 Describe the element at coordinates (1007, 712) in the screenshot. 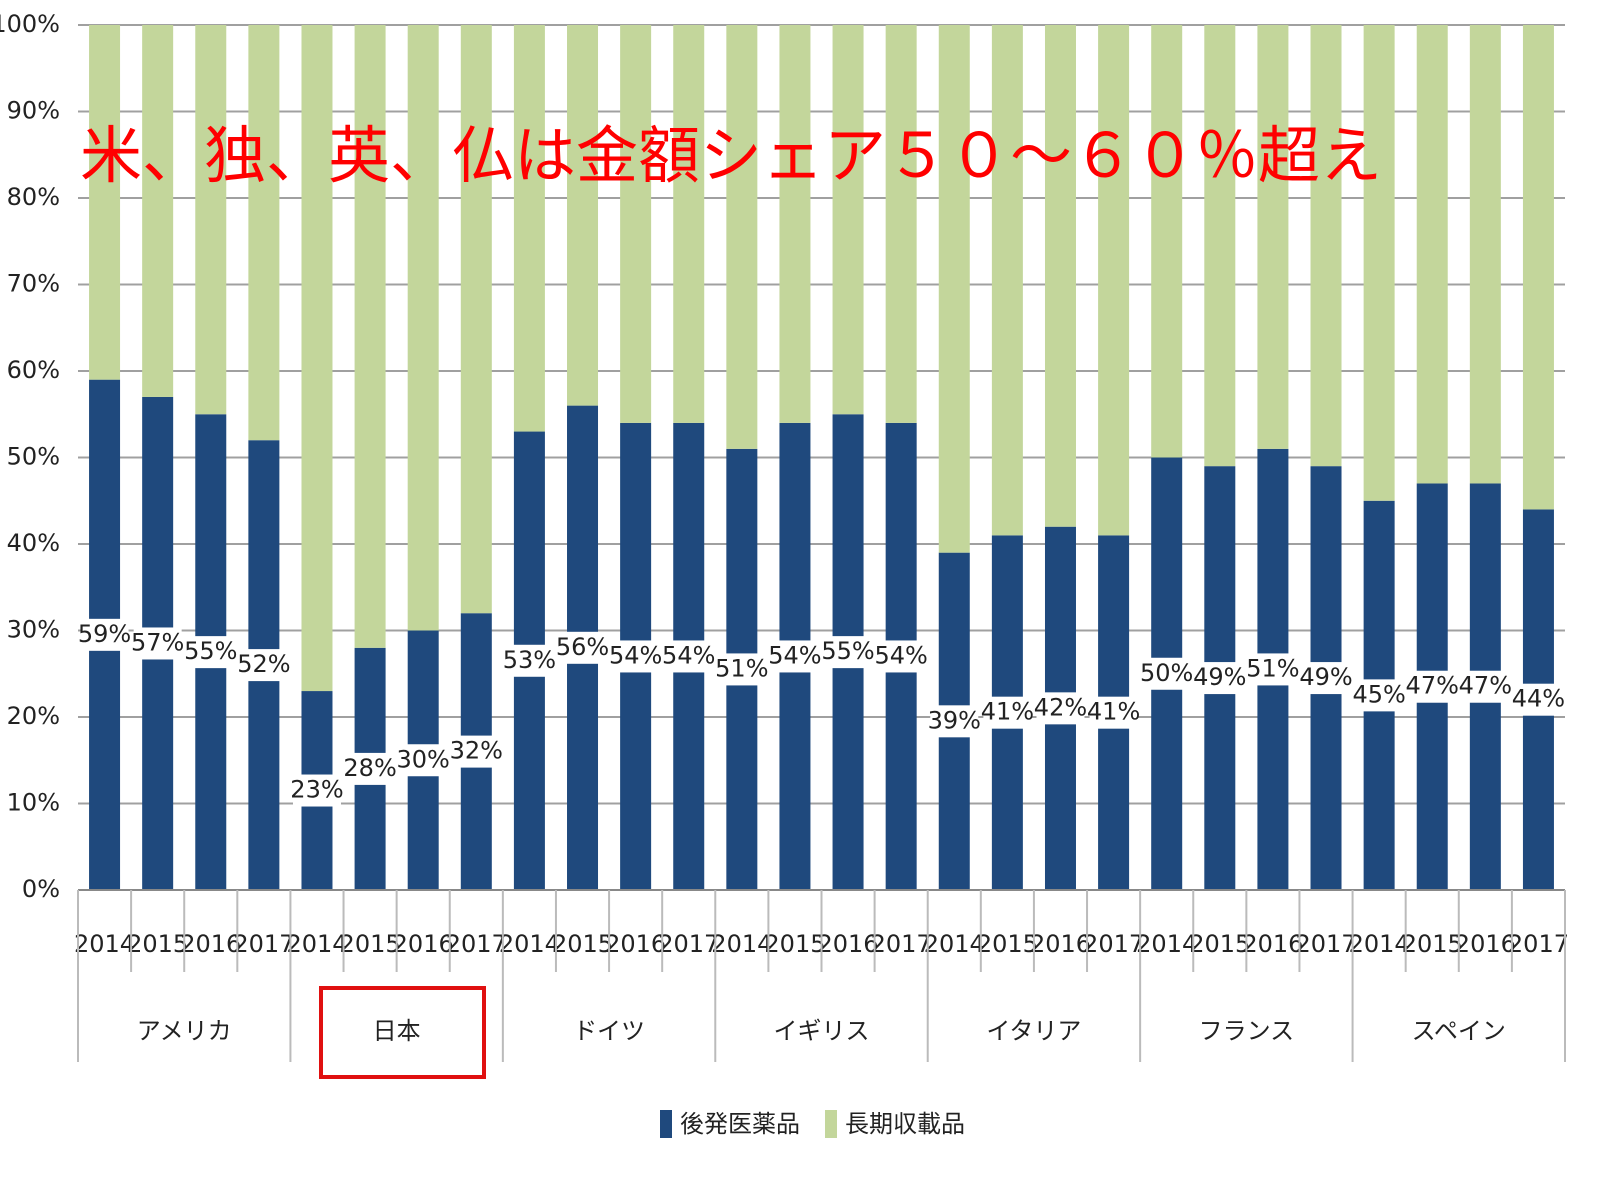

I see `data-label: 41%` at that location.